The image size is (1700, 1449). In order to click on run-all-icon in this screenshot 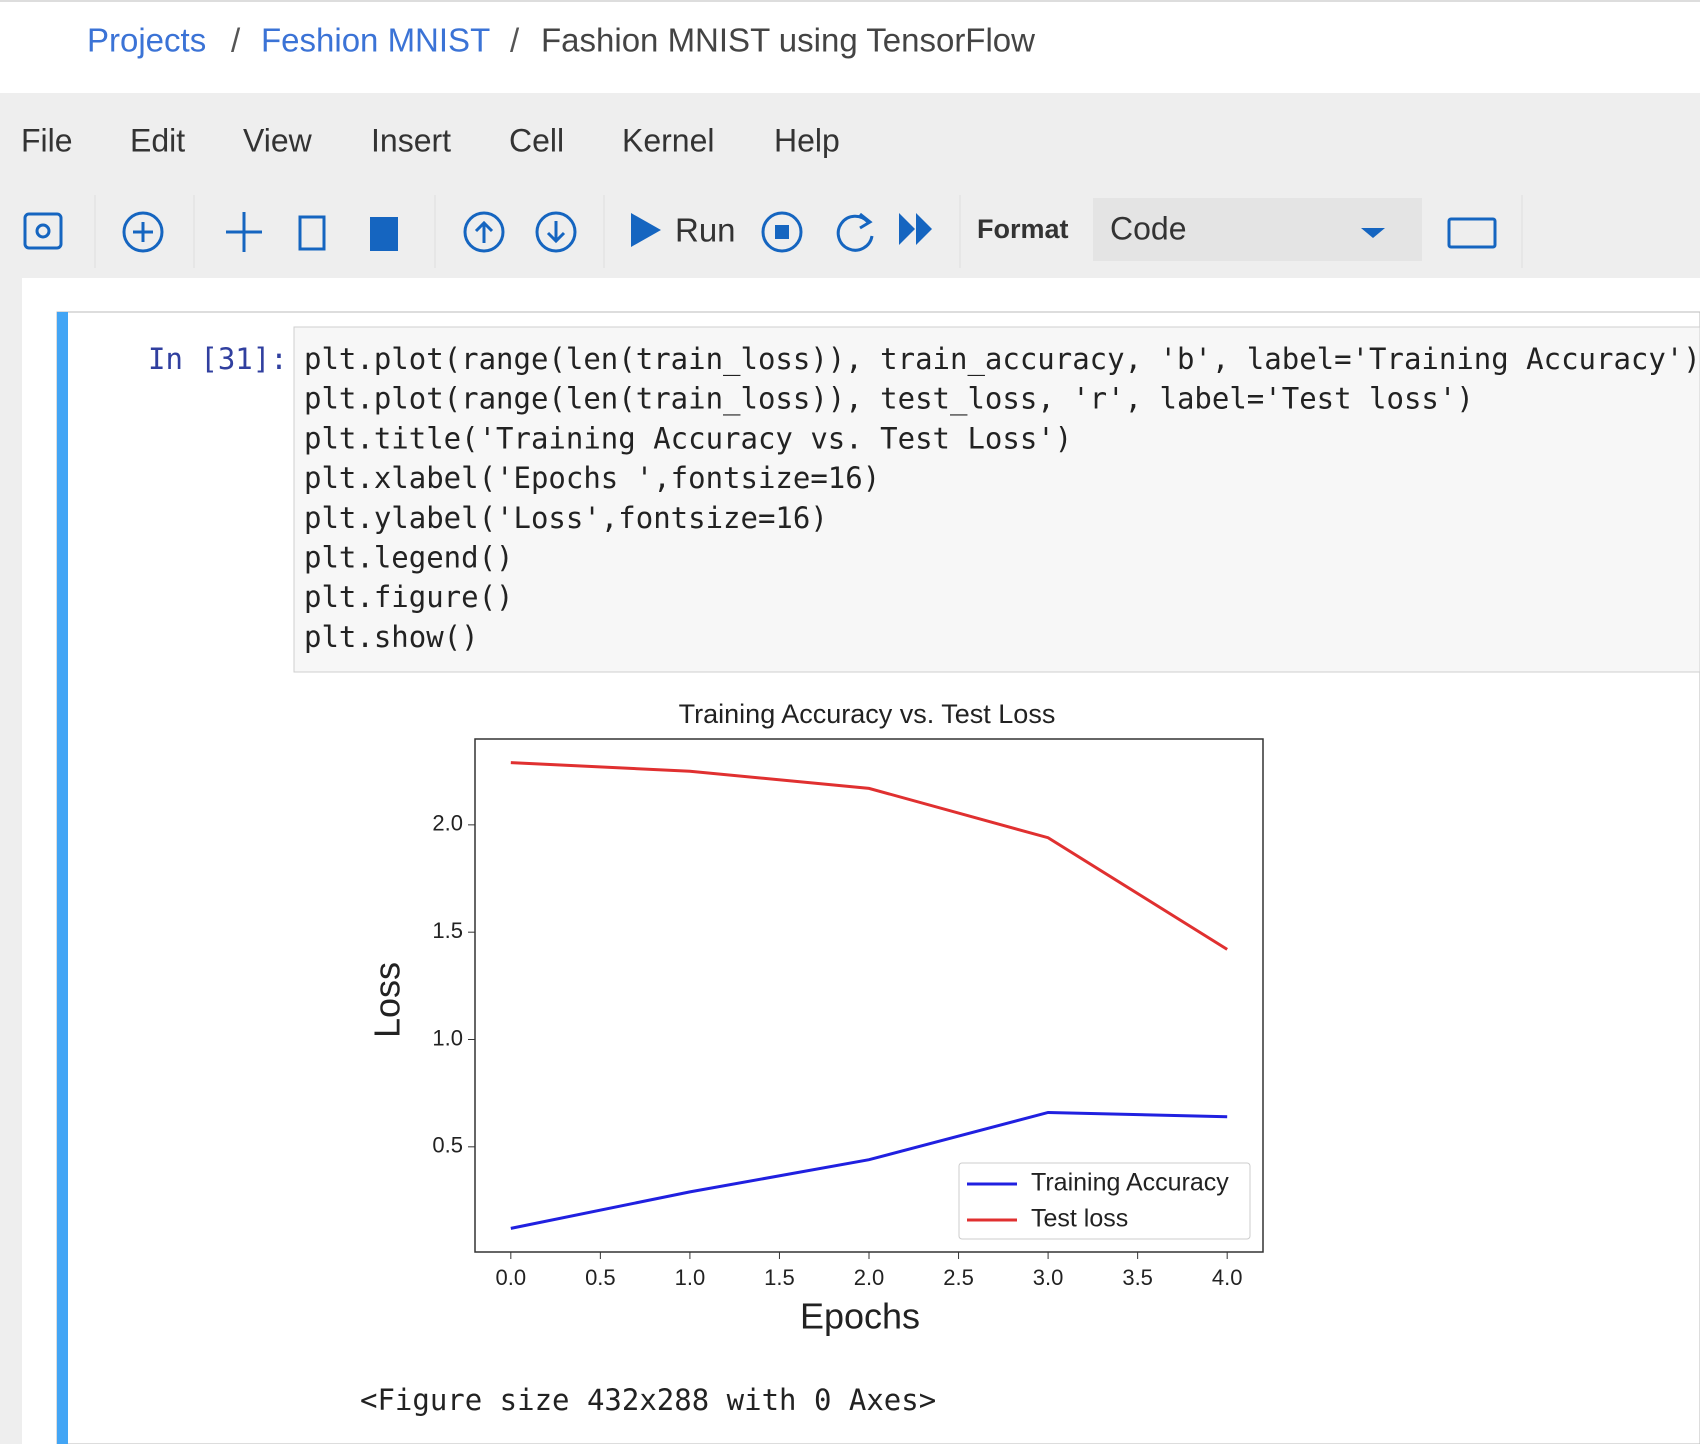, I will do `click(915, 229)`.